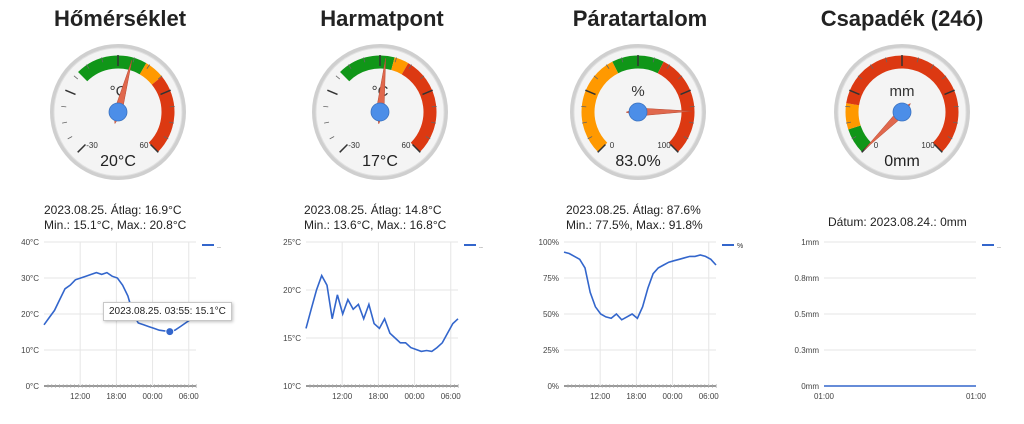 This screenshot has height=424, width=1024. Describe the element at coordinates (810, 386) in the screenshot. I see `chart-y-tick-label: 0mm` at that location.